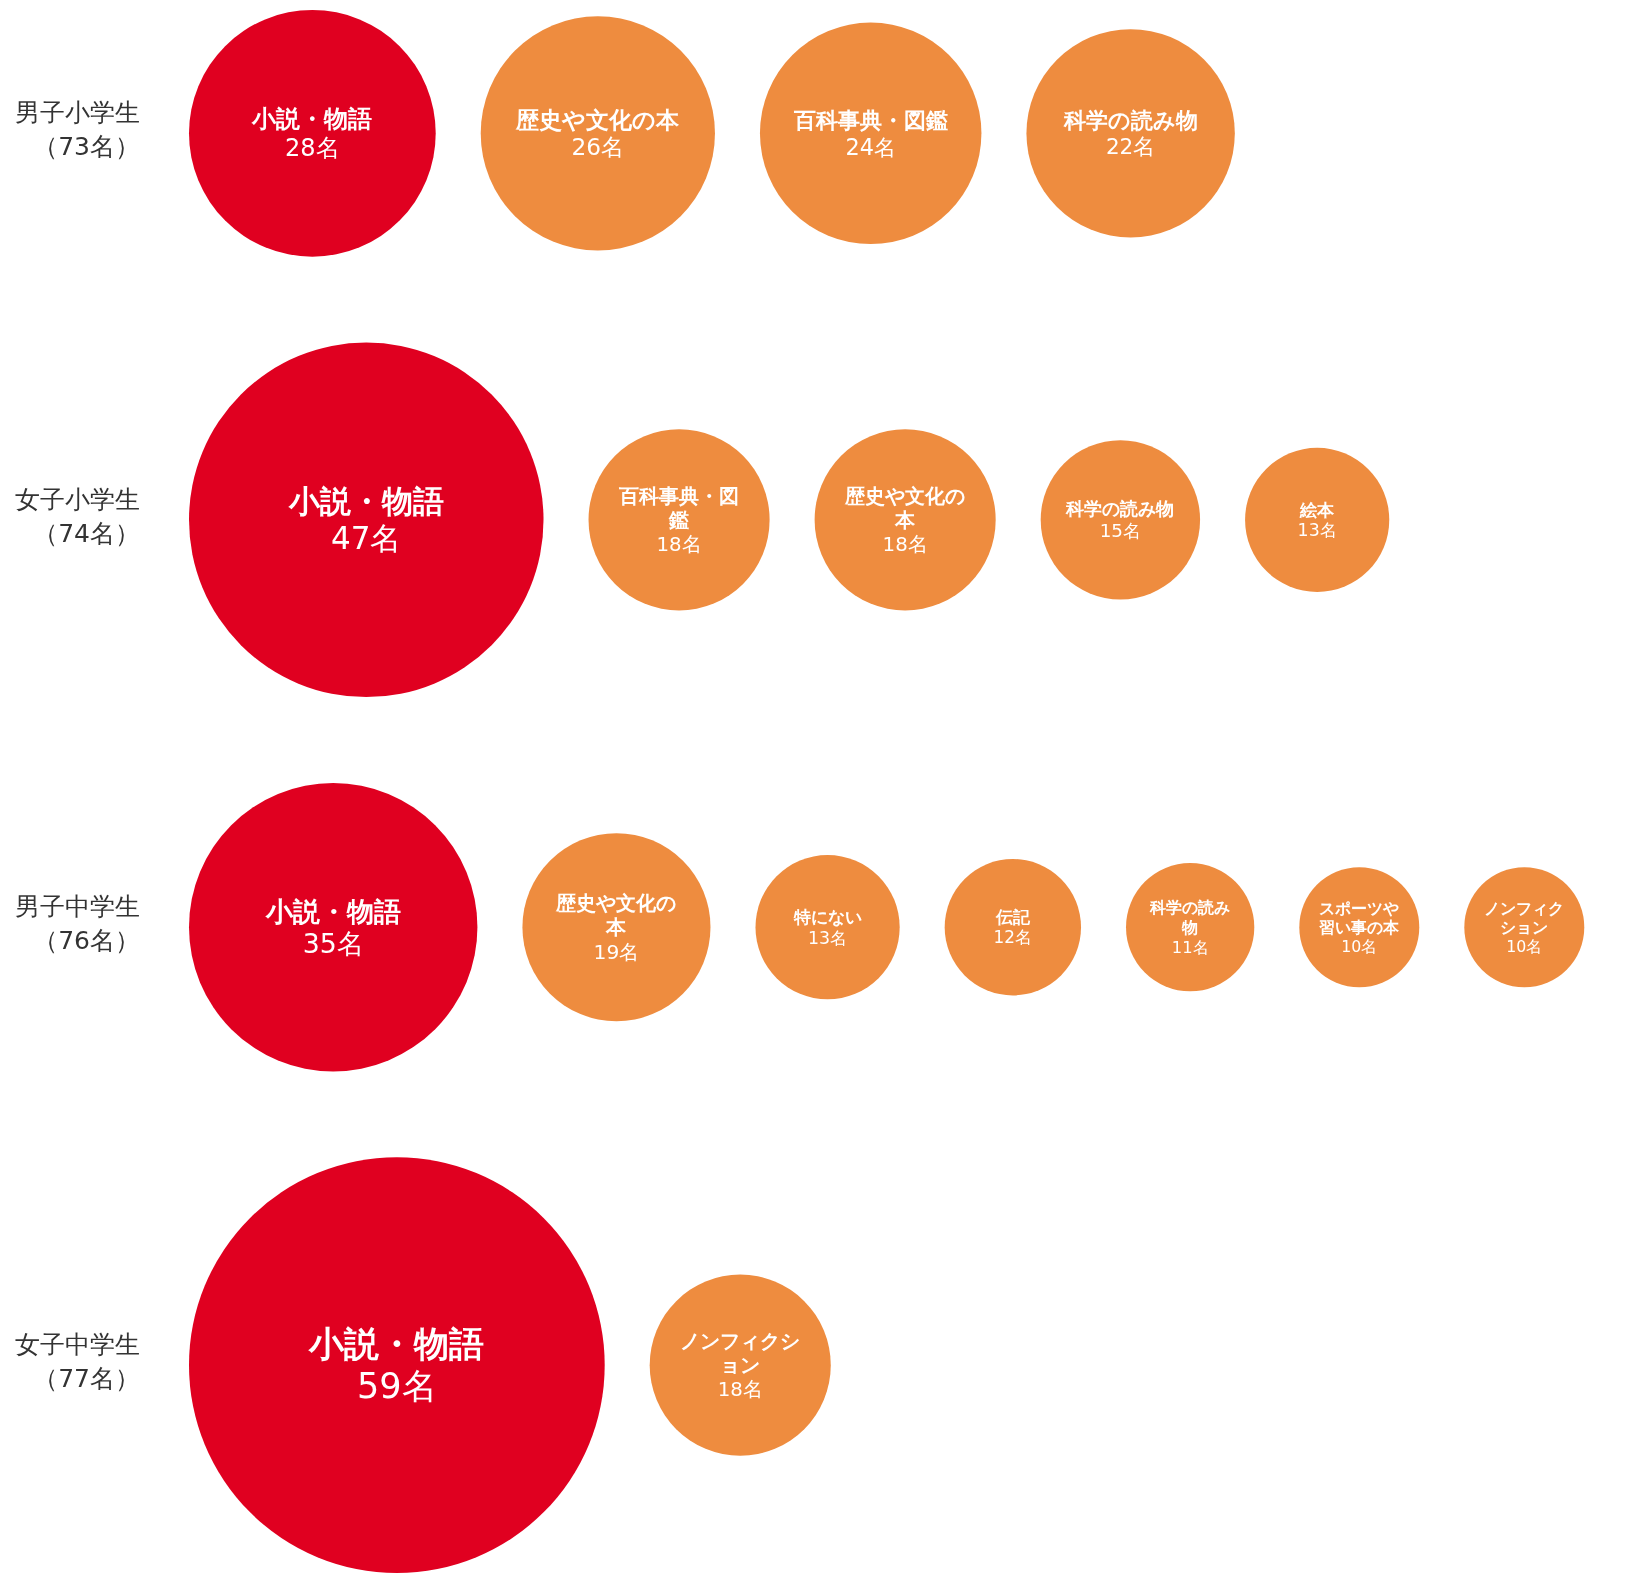  Describe the element at coordinates (827, 916) in the screenshot. I see `category: 特にない` at that location.